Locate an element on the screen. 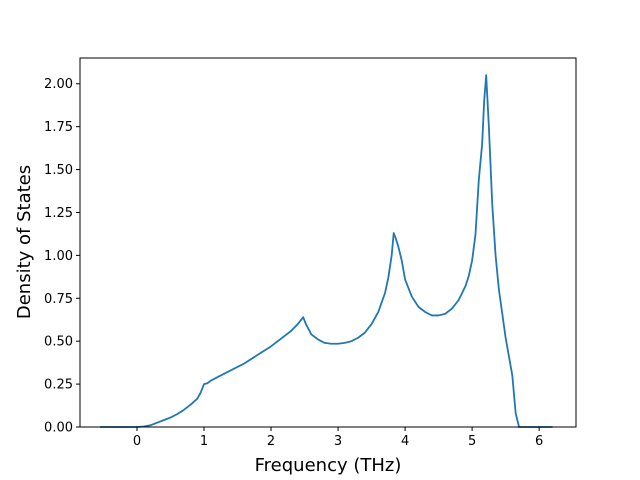 This screenshot has width=640, height=480. y-tick-label: 0.25 is located at coordinates (58, 385).